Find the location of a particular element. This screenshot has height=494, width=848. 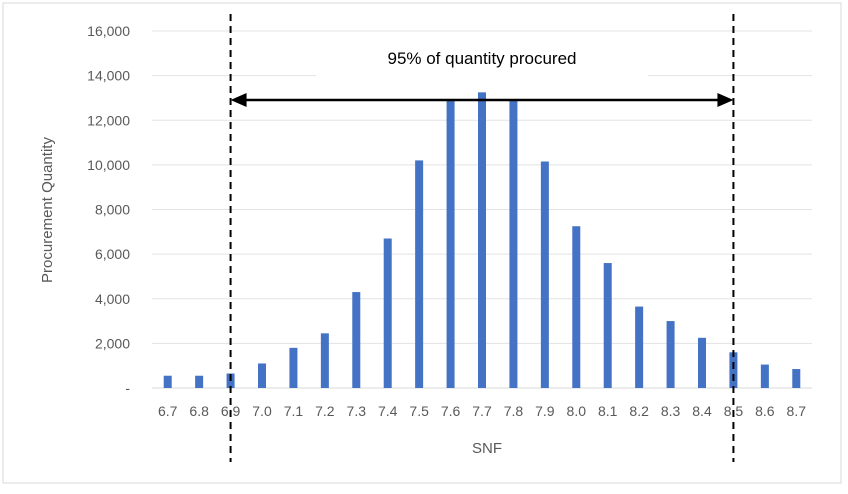

x-tick-label: 8.6 is located at coordinates (765, 411).